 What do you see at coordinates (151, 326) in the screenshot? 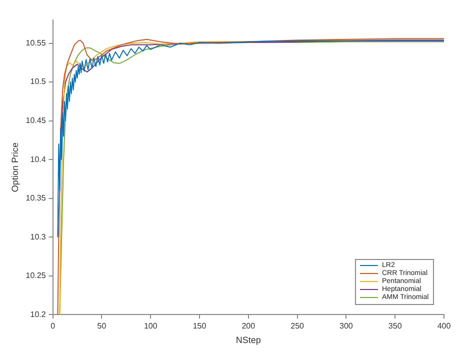
I see `x-tick-label: 100` at bounding box center [151, 326].